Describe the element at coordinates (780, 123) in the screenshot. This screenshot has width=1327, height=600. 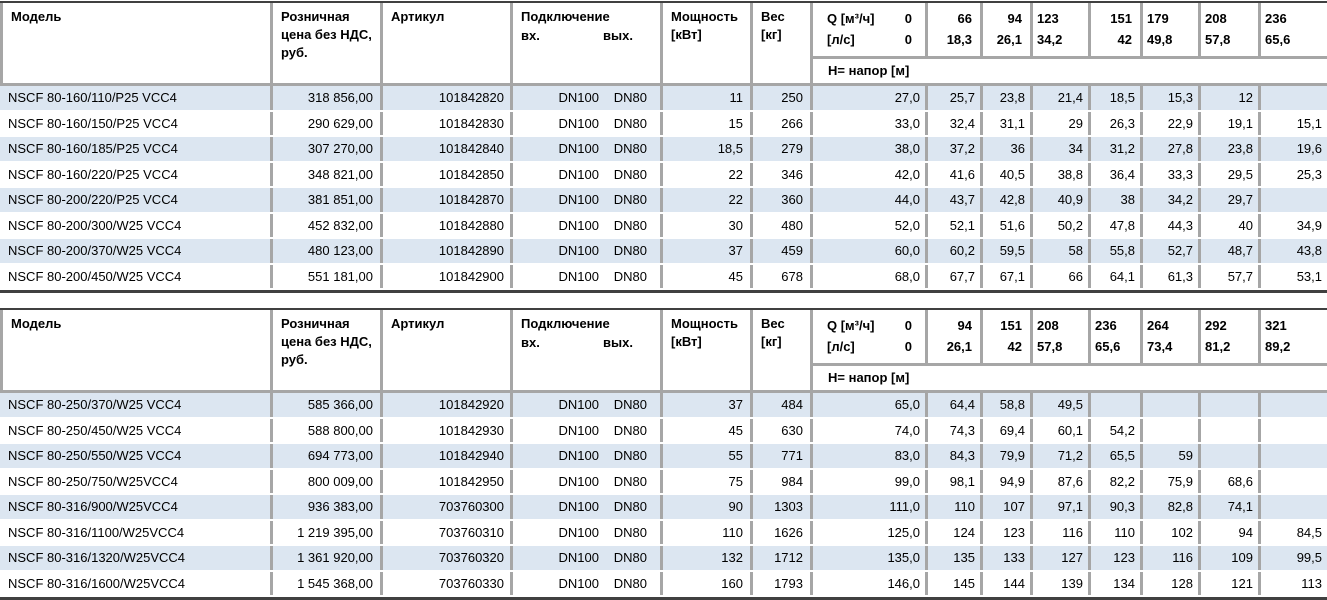
I see `weight-cell: 266` at that location.